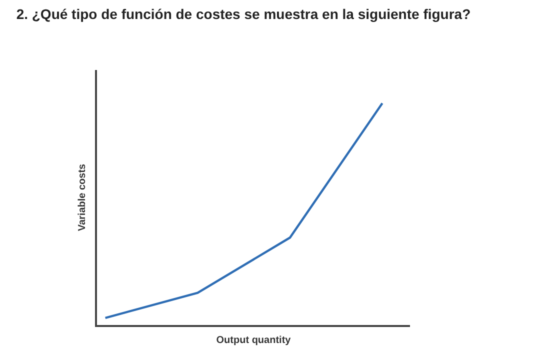  Describe the element at coordinates (254, 340) in the screenshot. I see `x-axis-title: Output quantity` at that location.